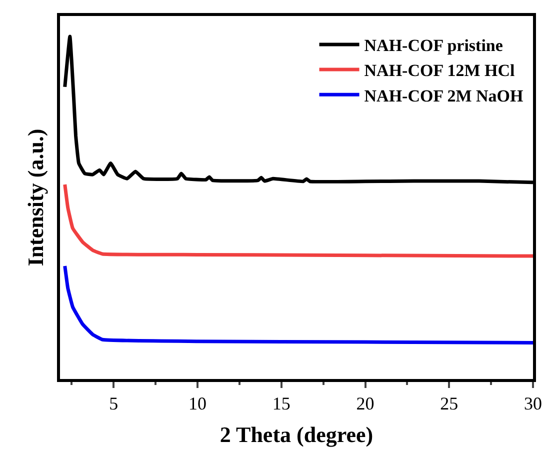 Image resolution: width=554 pixels, height=456 pixels. What do you see at coordinates (440, 70) in the screenshot?
I see `legend-label: NAH-COF 12M HCl` at bounding box center [440, 70].